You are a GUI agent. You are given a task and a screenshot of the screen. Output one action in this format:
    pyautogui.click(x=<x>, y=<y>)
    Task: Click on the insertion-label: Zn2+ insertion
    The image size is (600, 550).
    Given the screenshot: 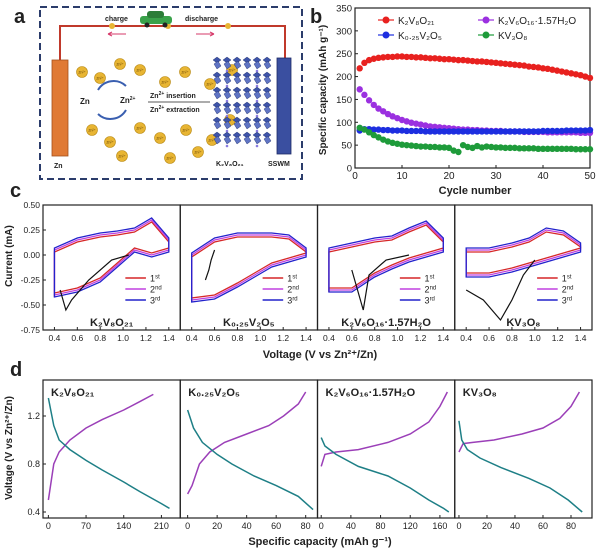 What is the action you would take?
    pyautogui.click(x=173, y=95)
    